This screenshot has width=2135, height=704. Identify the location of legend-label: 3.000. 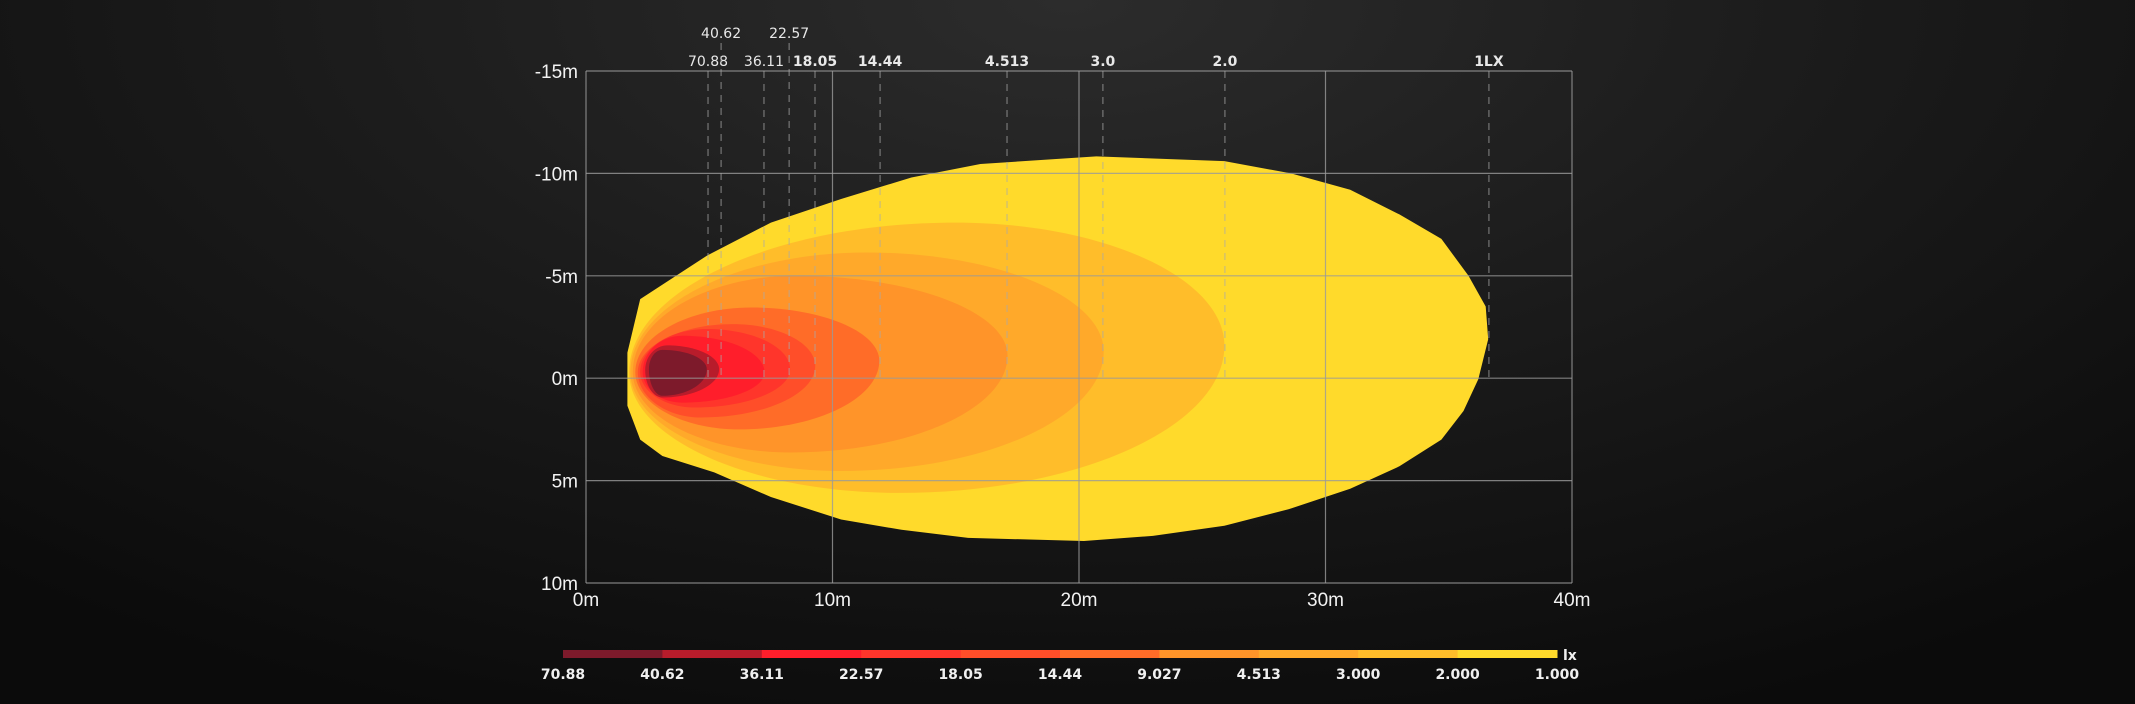
(1358, 675).